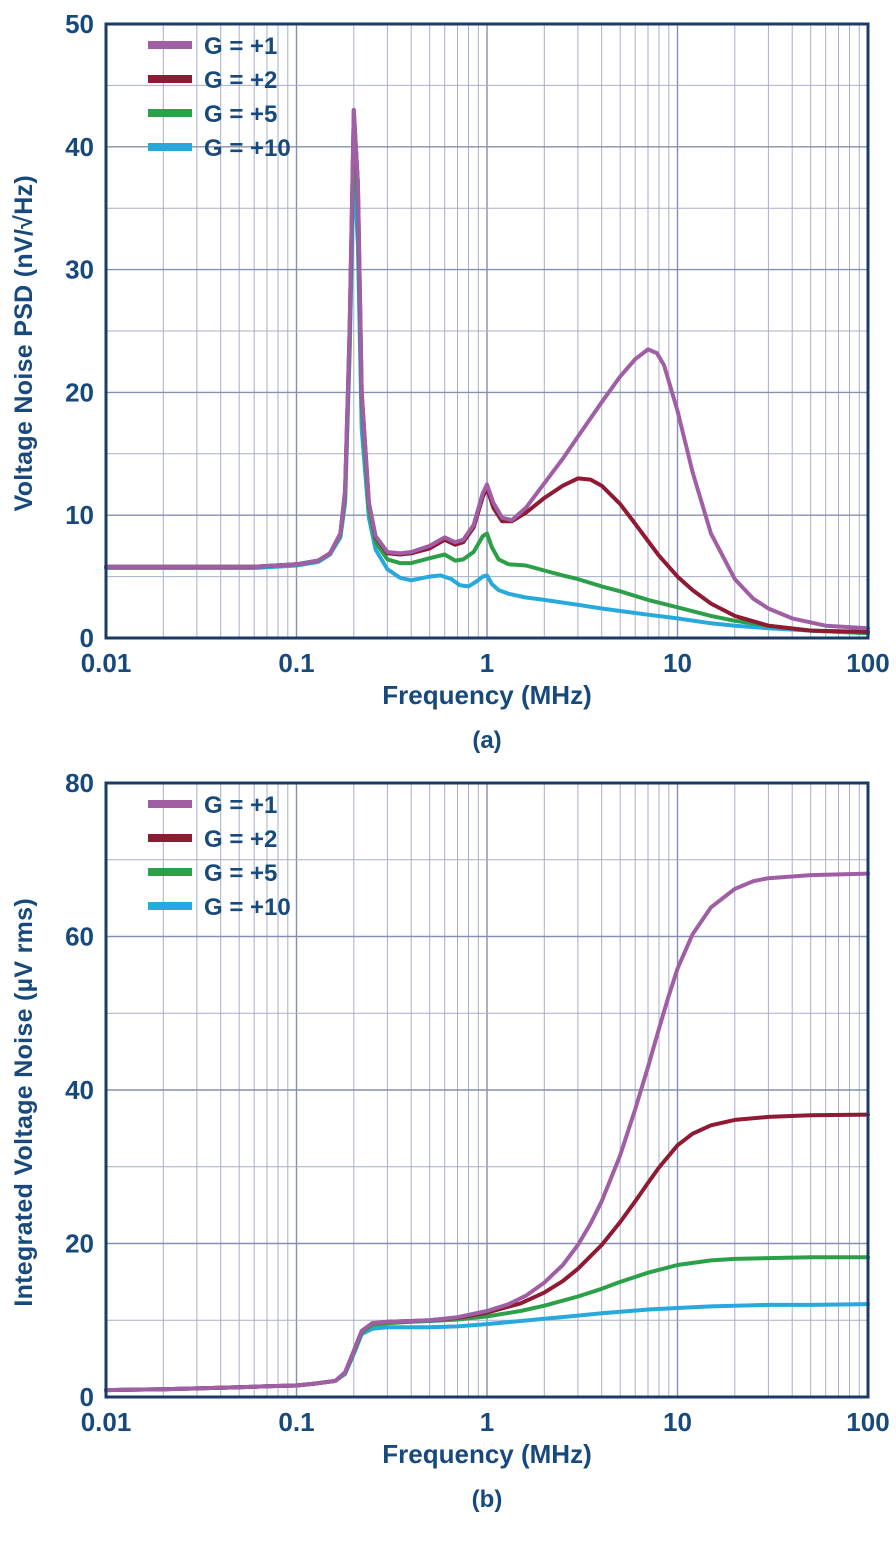 The width and height of the screenshot is (896, 1547). What do you see at coordinates (79, 24) in the screenshot?
I see `y-tick-label: 50` at bounding box center [79, 24].